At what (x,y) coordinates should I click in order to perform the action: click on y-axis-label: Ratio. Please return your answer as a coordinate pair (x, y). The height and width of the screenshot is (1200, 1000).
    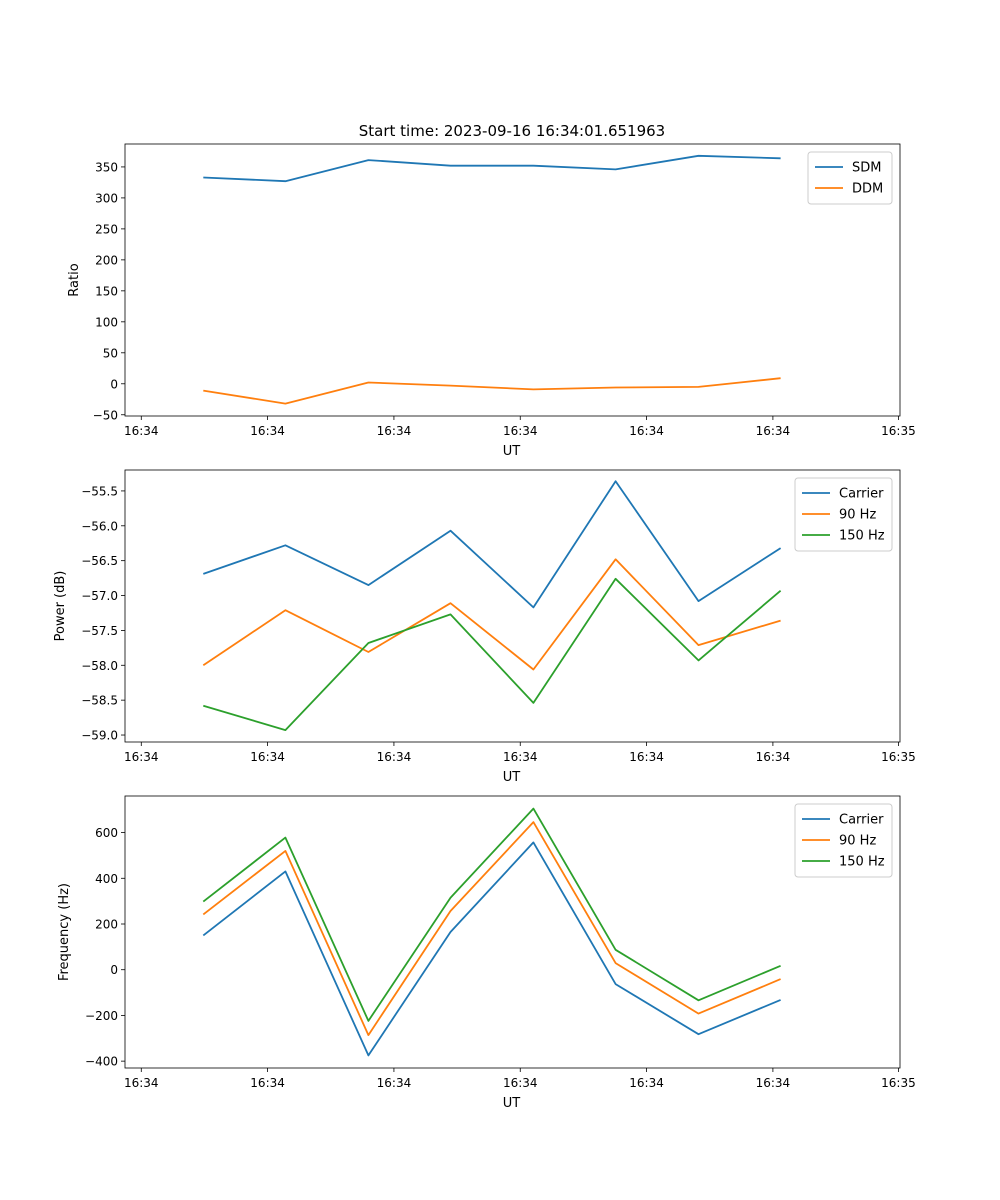
    Looking at the image, I should click on (74, 279).